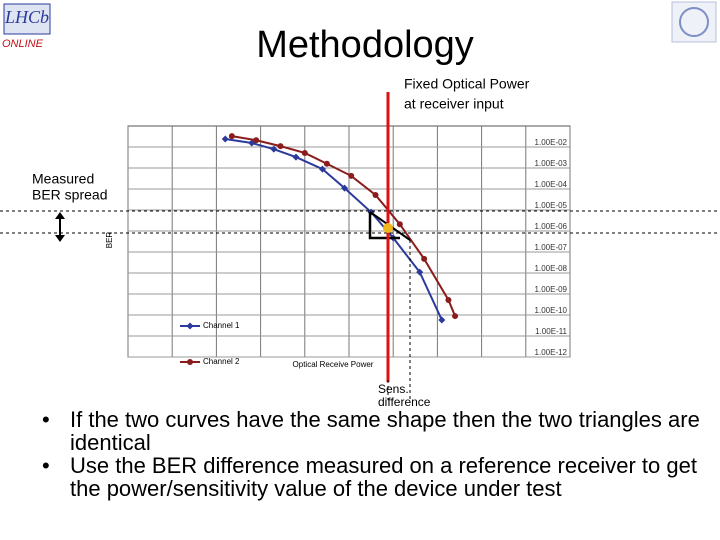 The image size is (720, 540). What do you see at coordinates (551, 352) in the screenshot?
I see `y-tick-label: 1.00E-12` at bounding box center [551, 352].